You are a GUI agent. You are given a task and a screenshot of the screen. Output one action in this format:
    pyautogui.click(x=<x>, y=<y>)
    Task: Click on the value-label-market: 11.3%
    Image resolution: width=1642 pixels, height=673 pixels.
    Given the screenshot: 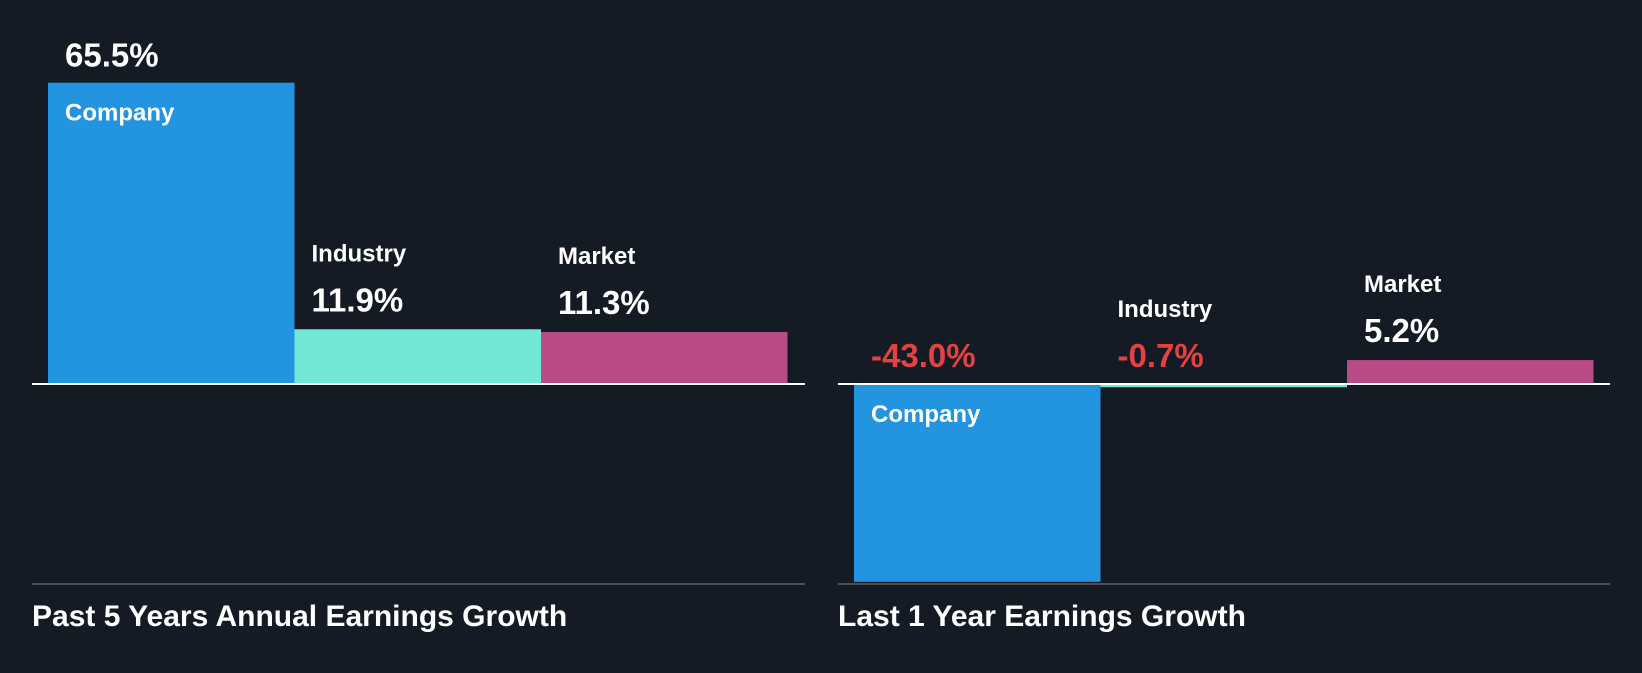 What is the action you would take?
    pyautogui.click(x=604, y=302)
    